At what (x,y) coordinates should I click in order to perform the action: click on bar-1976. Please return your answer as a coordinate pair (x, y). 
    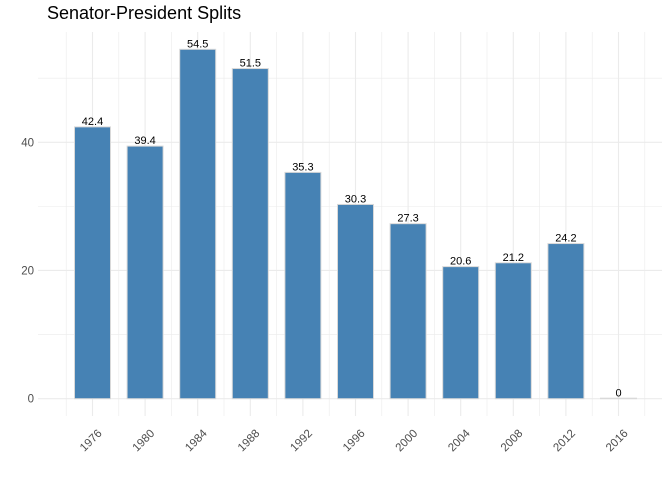
    Looking at the image, I should click on (92, 263).